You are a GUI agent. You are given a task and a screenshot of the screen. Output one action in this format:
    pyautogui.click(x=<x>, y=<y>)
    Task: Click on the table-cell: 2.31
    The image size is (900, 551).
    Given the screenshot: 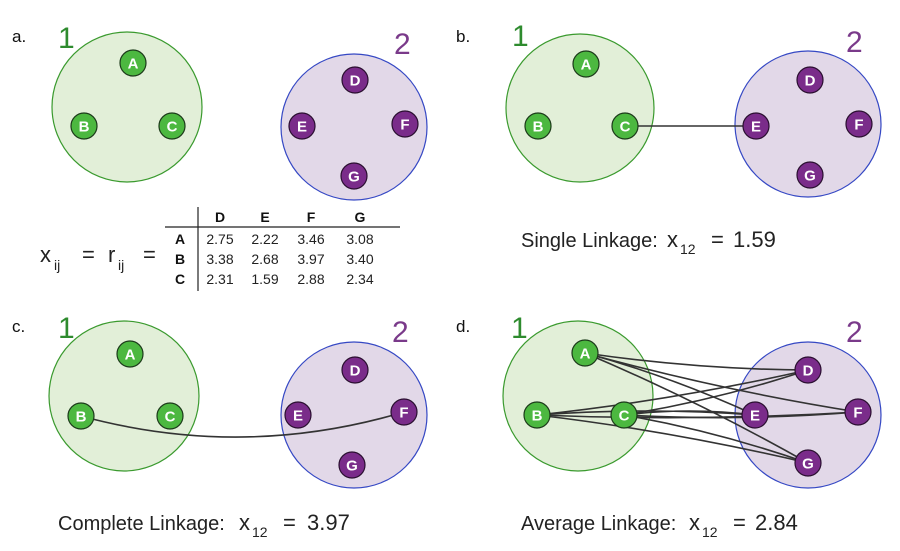 What is the action you would take?
    pyautogui.click(x=219, y=279)
    